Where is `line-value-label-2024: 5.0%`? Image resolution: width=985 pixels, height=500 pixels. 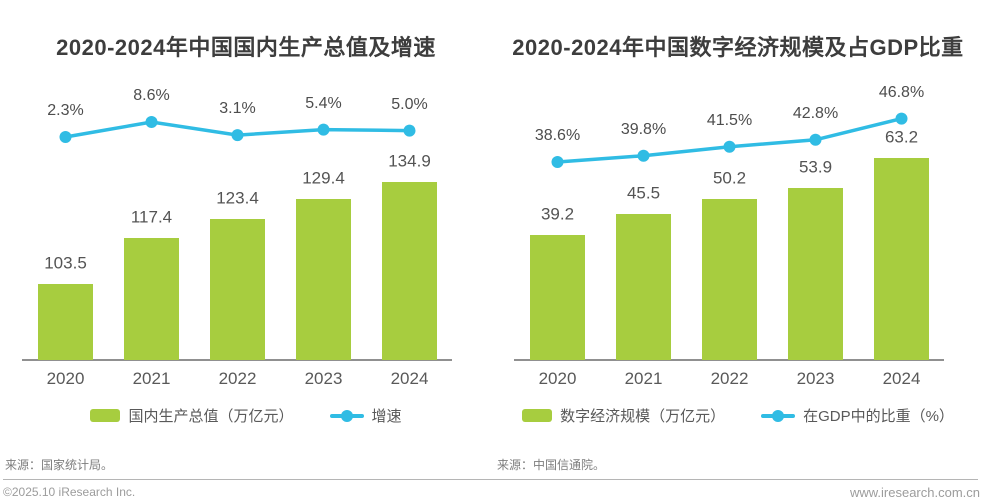 line-value-label-2024: 5.0% is located at coordinates (409, 104).